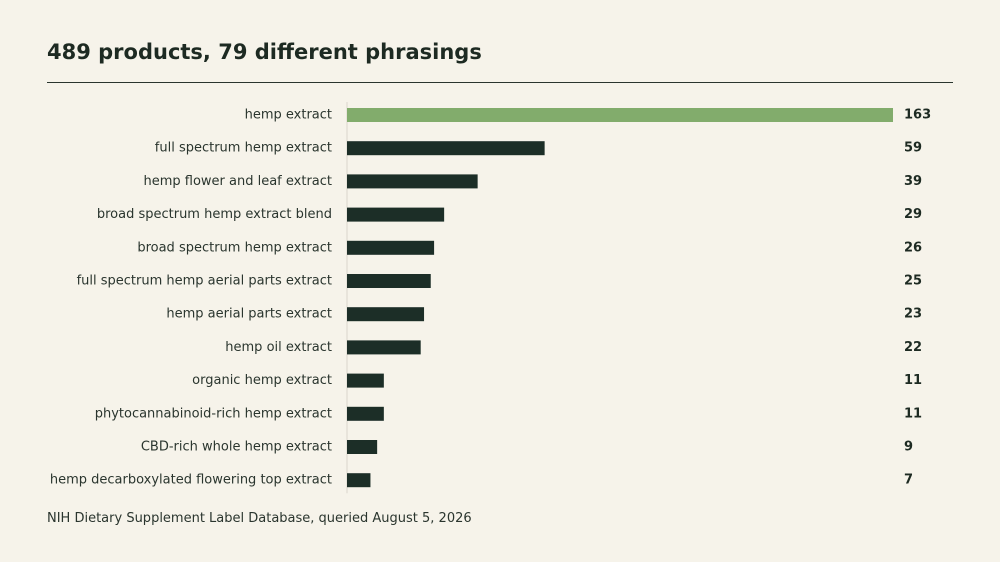 The width and height of the screenshot is (1000, 562). Describe the element at coordinates (243, 148) in the screenshot. I see `category-label: full spectrum hemp extract` at that location.